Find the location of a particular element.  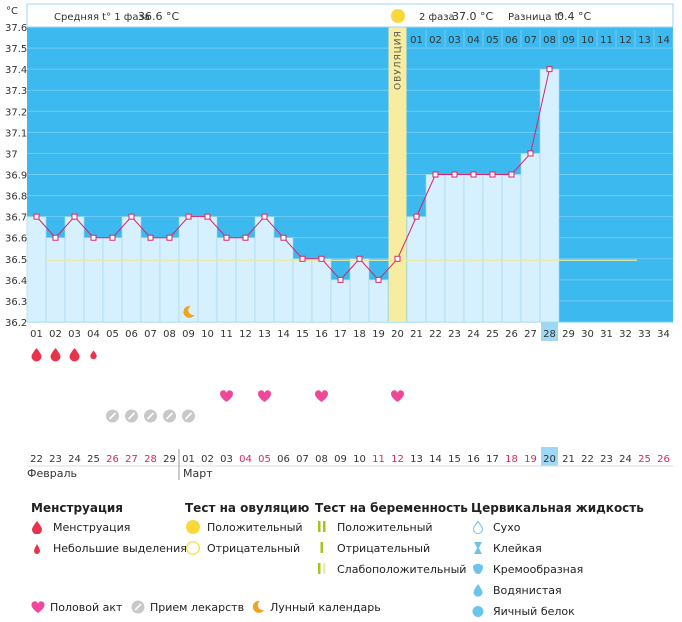

two-stripes-icon is located at coordinates (322, 526).